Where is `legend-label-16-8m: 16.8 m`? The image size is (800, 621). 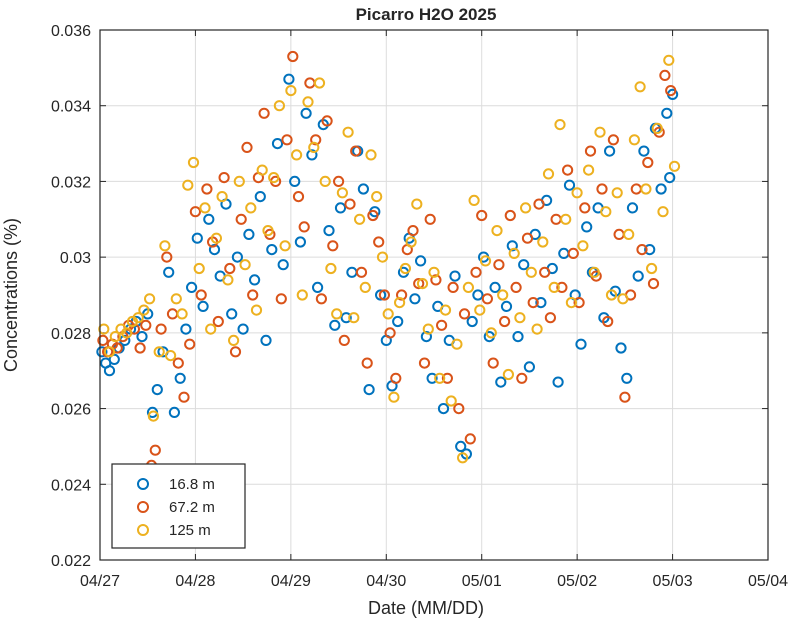 legend-label-16-8m: 16.8 m is located at coordinates (192, 484).